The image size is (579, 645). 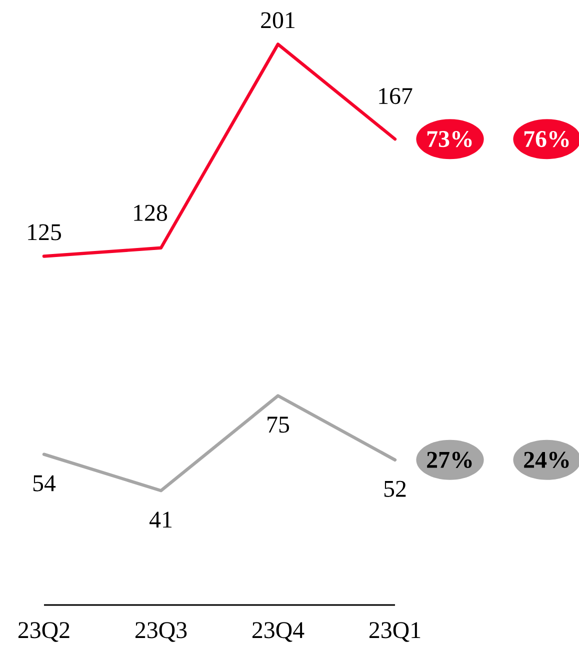 I want to click on data-label: 41, so click(x=161, y=520).